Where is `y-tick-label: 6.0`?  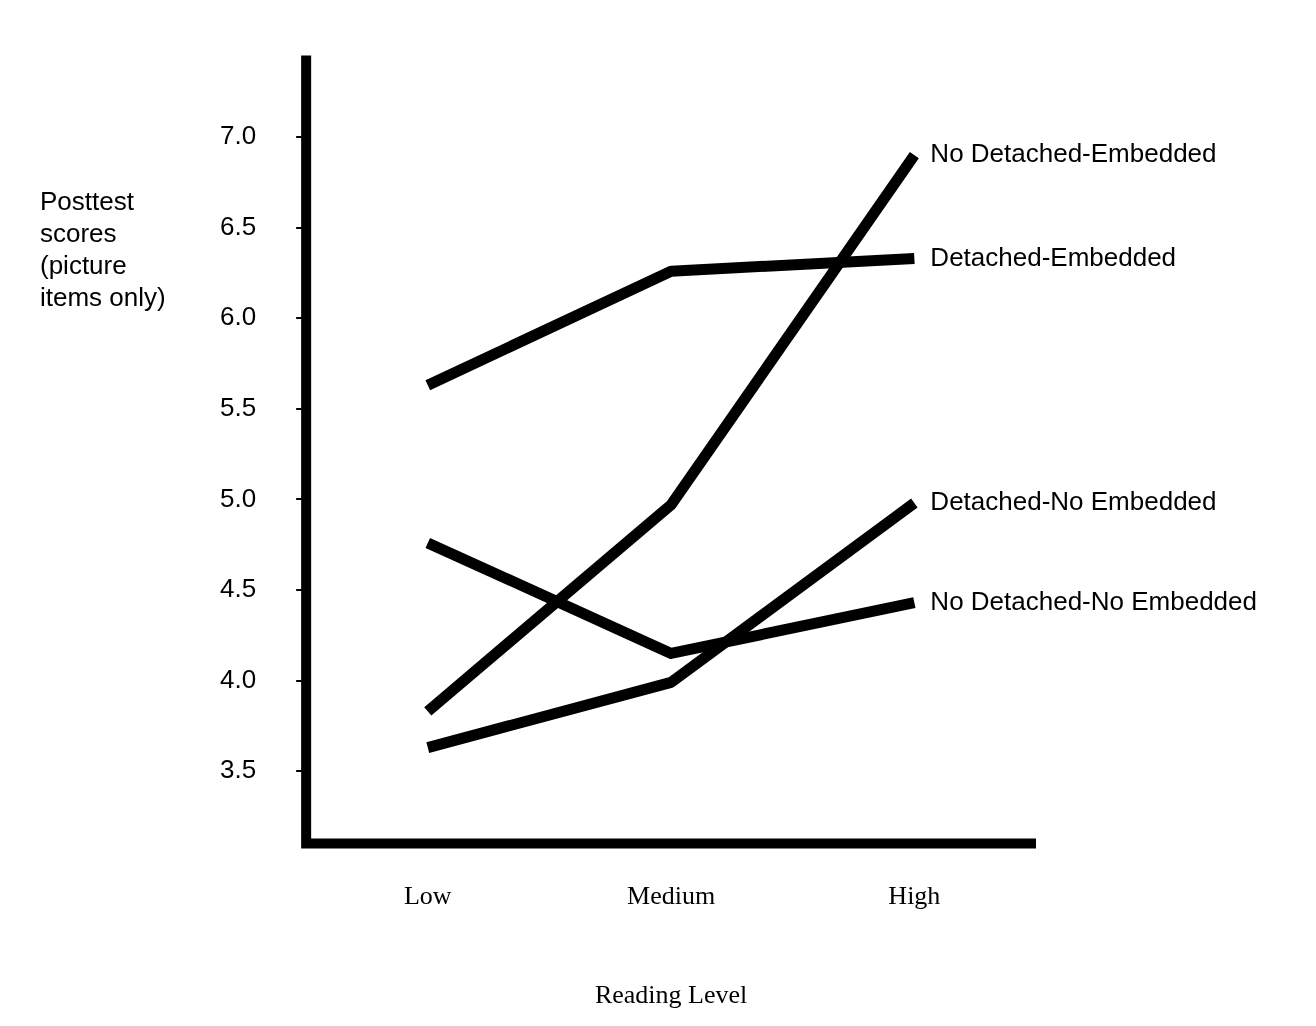
y-tick-label: 6.0 is located at coordinates (238, 316).